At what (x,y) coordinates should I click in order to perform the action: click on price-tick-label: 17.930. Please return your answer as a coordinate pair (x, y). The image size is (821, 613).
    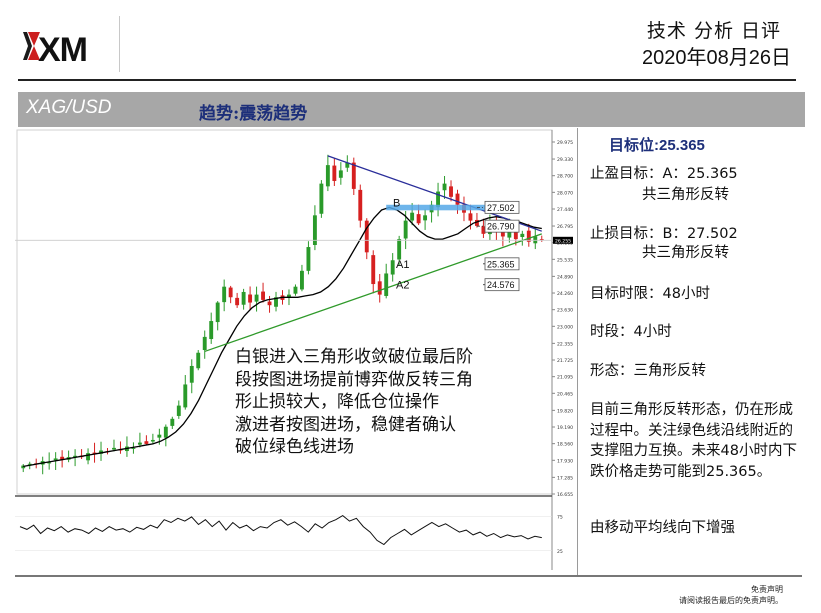
    Looking at the image, I should click on (565, 461).